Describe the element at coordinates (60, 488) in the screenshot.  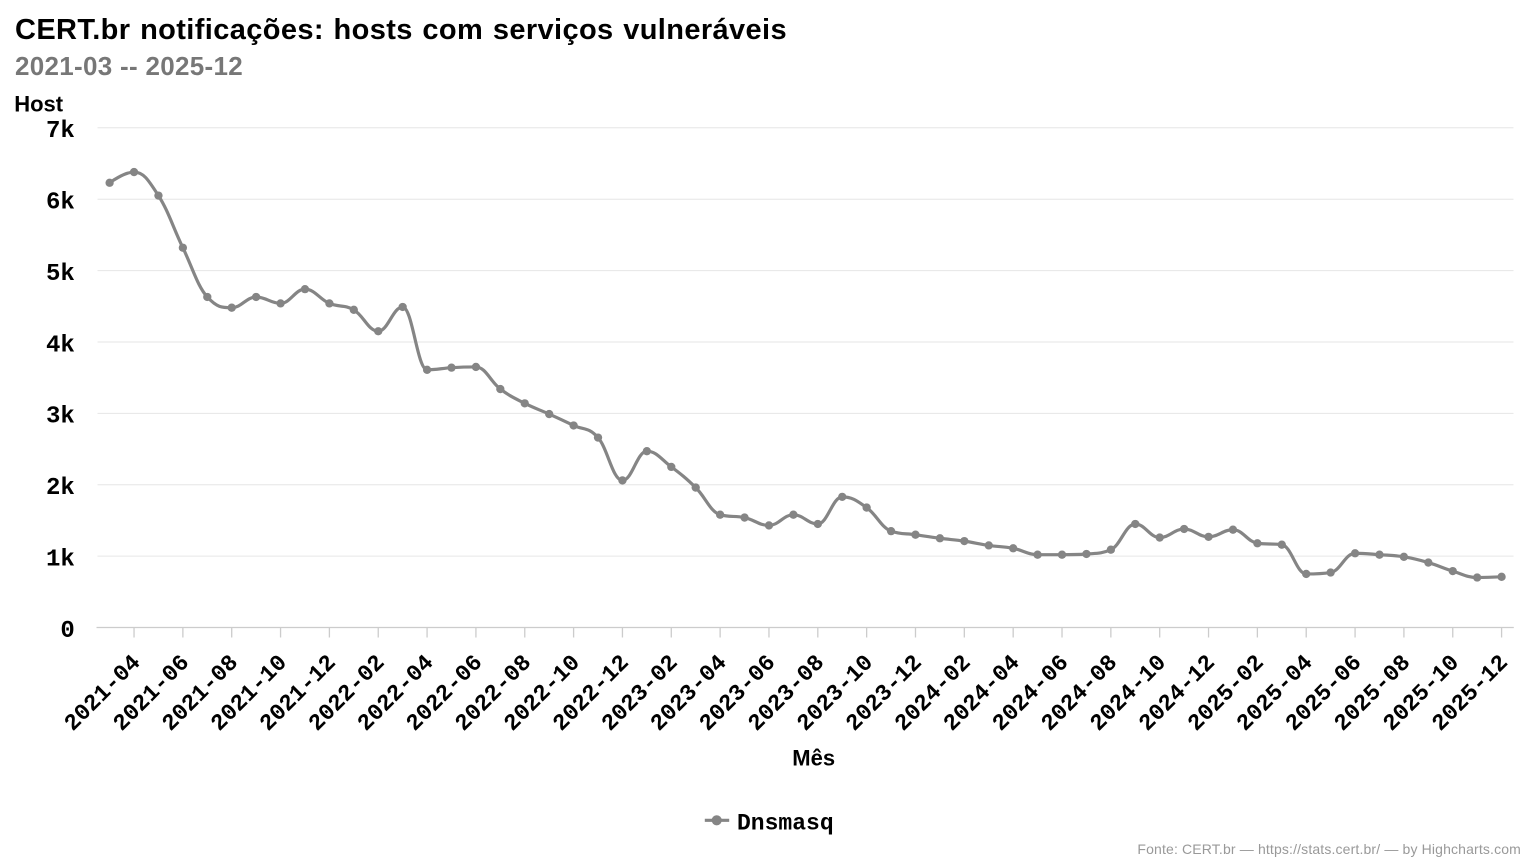
I see `svg-text: 2k` at that location.